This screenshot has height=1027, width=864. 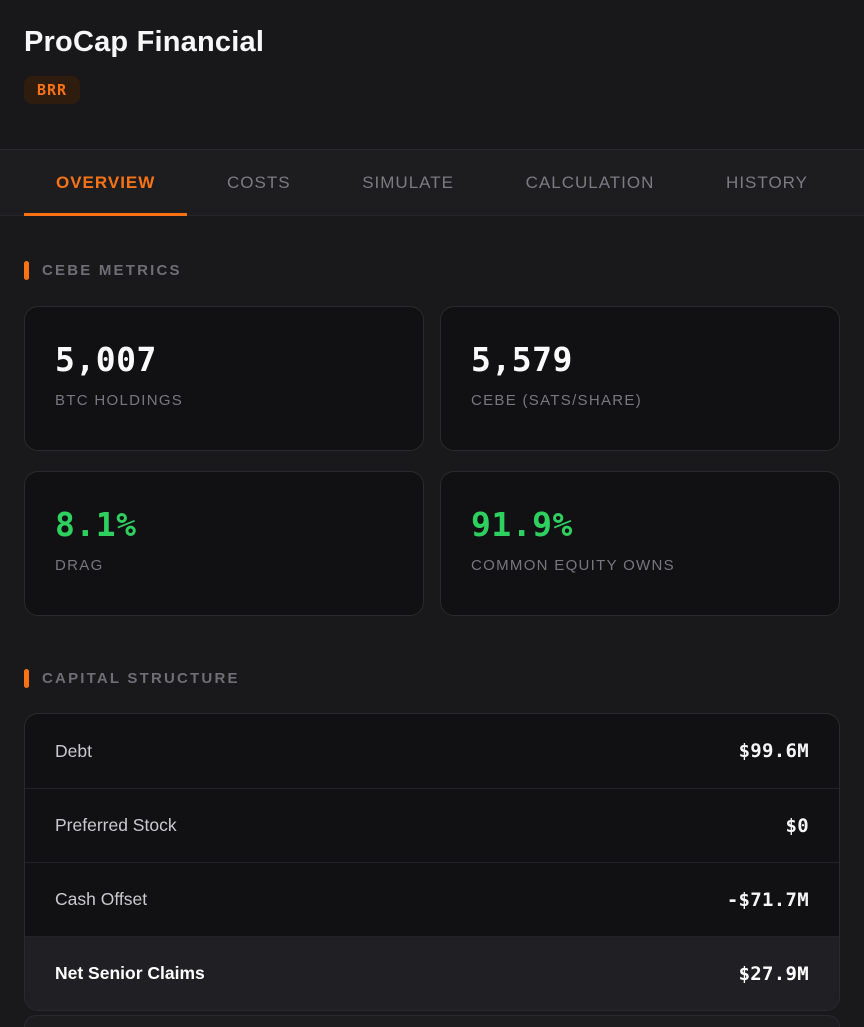 What do you see at coordinates (767, 182) in the screenshot?
I see `tab-history: HISTORY` at bounding box center [767, 182].